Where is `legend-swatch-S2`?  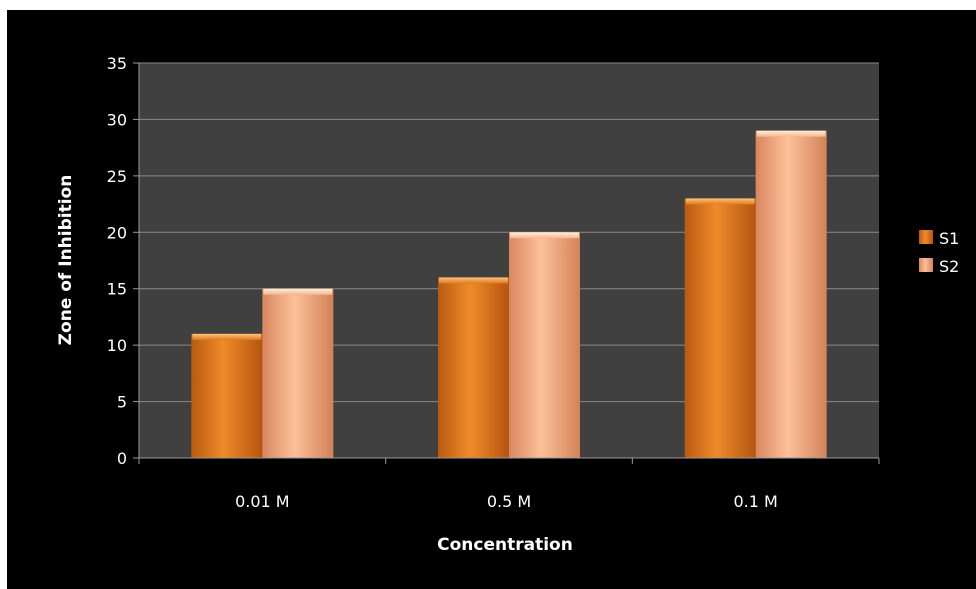
legend-swatch-S2 is located at coordinates (926, 265).